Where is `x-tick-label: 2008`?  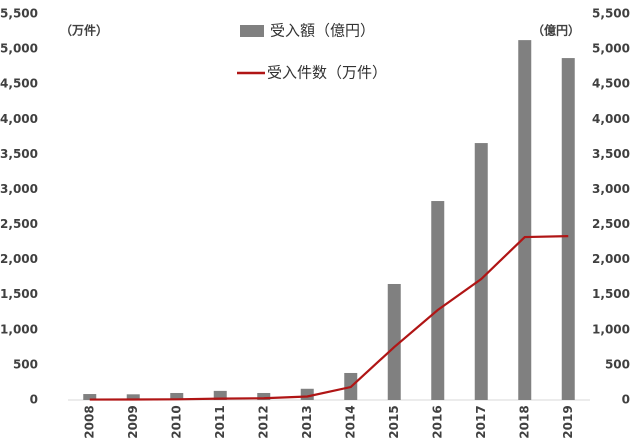 x-tick-label: 2008 is located at coordinates (89, 421).